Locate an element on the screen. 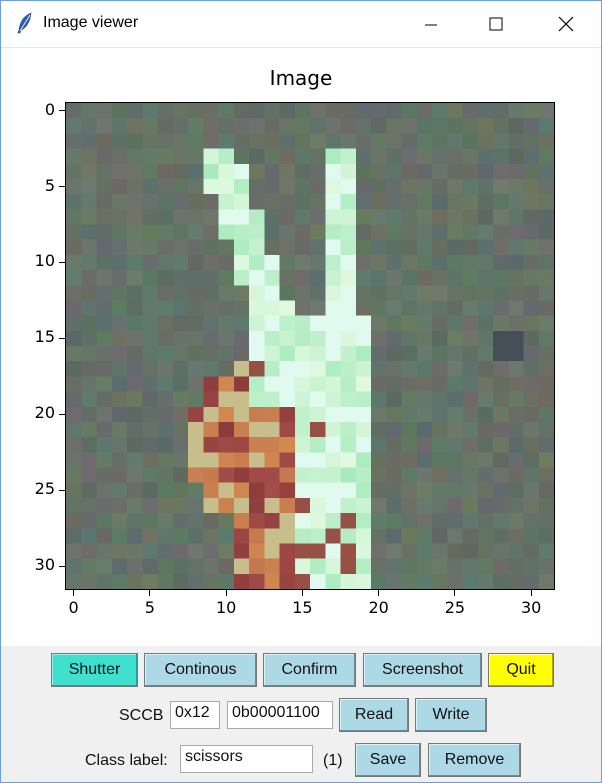  minimize-icon is located at coordinates (431, 25).